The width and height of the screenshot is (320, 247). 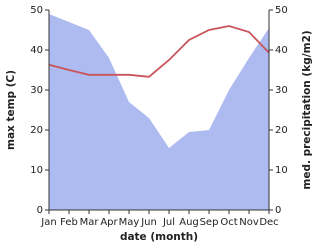 What do you see at coordinates (36, 170) in the screenshot?
I see `y-tick-label: 10` at bounding box center [36, 170].